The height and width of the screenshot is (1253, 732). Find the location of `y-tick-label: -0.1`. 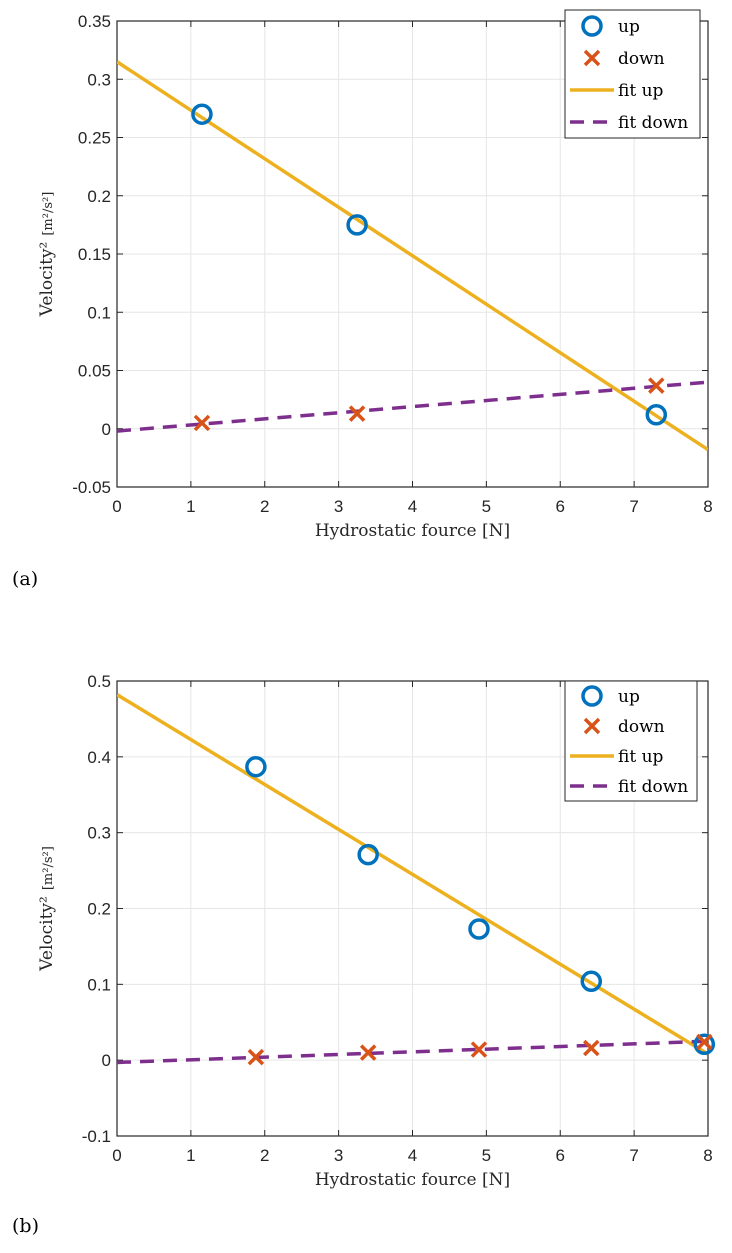

y-tick-label: -0.1 is located at coordinates (96, 1136).